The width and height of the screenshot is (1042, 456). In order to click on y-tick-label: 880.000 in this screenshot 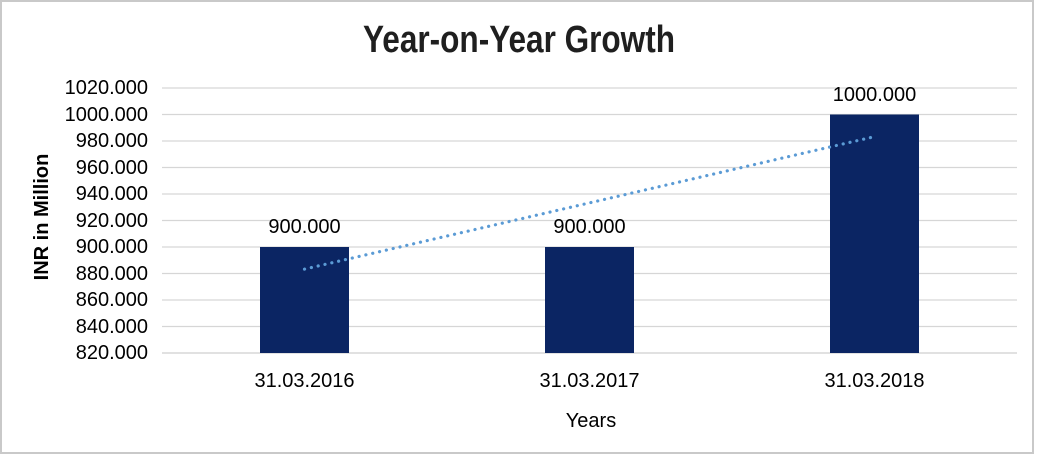, I will do `click(111, 273)`.